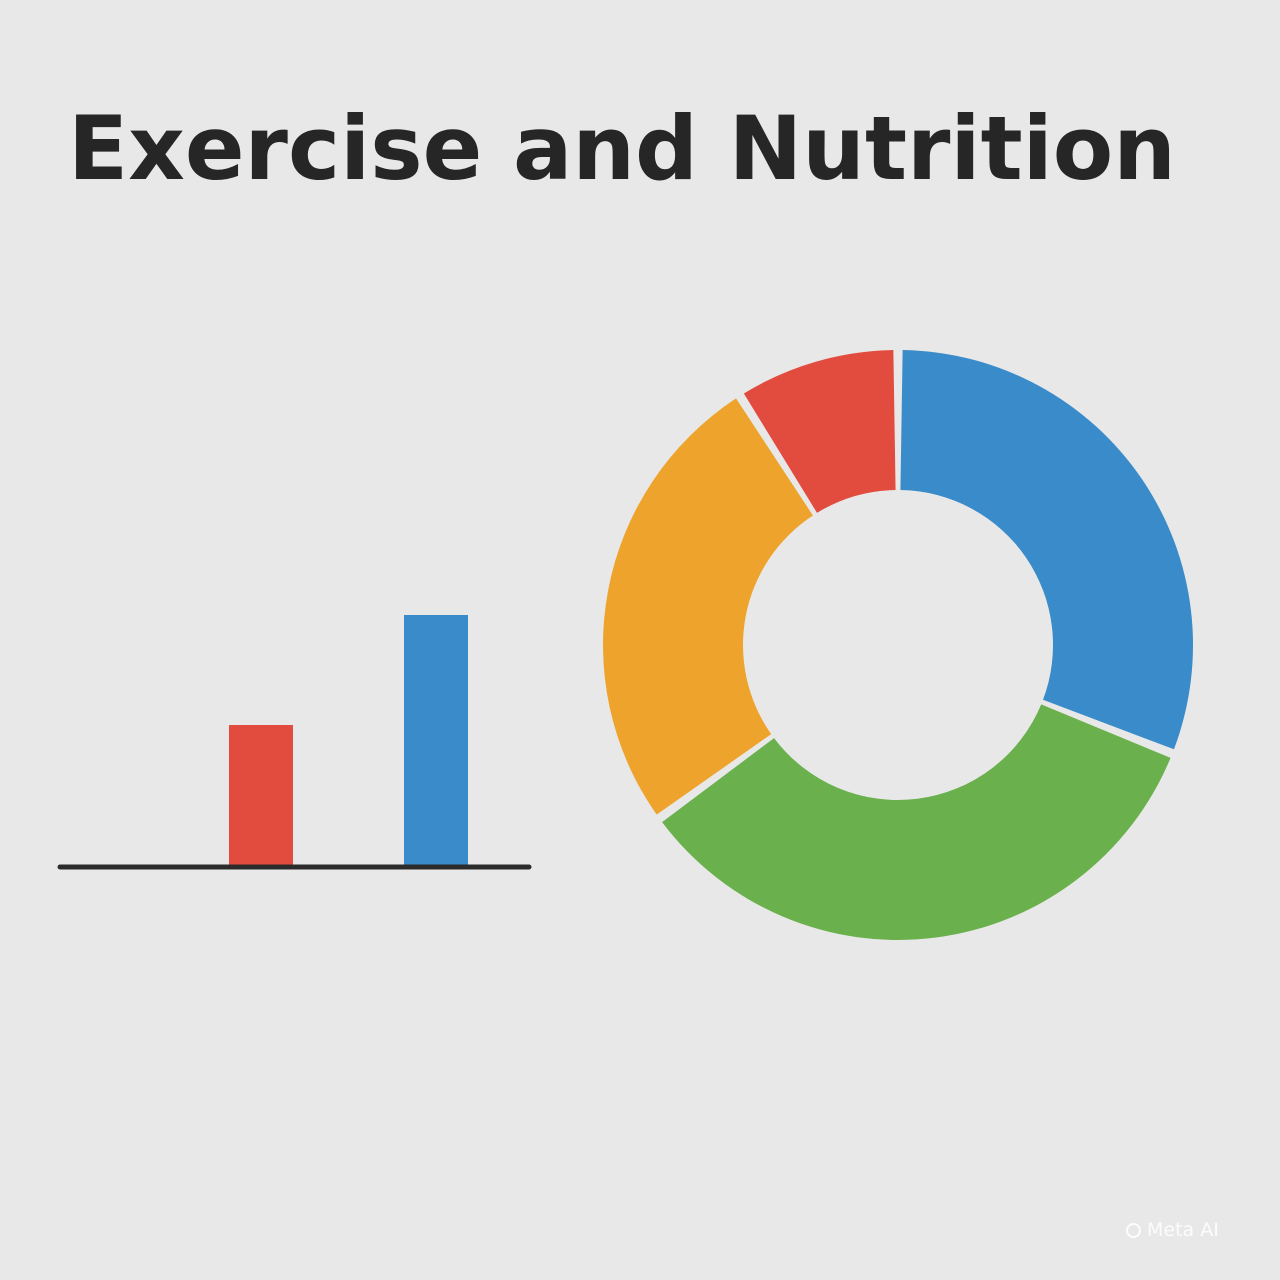 Image resolution: width=1280 pixels, height=1280 pixels. I want to click on chart-title: Exercise and Nutrition, so click(622, 148).